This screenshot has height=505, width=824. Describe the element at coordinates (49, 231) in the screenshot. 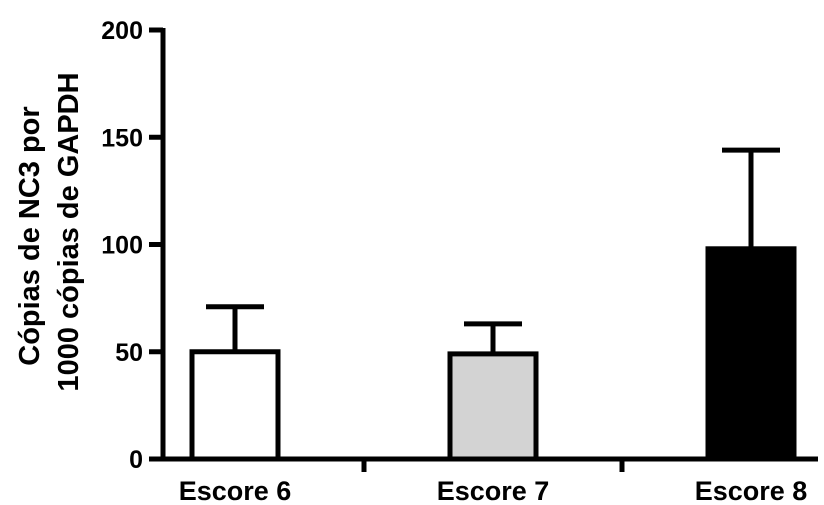

I see `y-axis-title: Cópias de NC3 por 1000 cópias de GAPDH` at that location.